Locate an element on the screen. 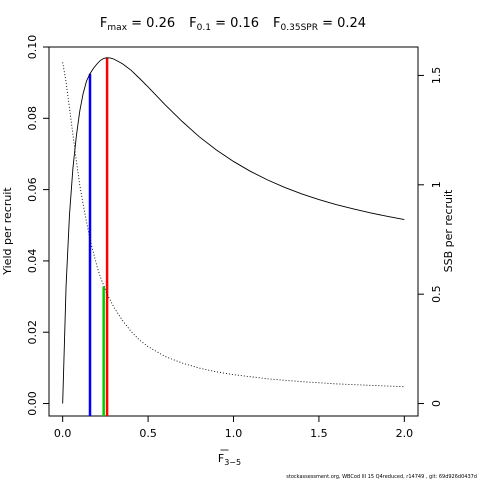  y-left-tick-label: 0.02 is located at coordinates (32, 332).